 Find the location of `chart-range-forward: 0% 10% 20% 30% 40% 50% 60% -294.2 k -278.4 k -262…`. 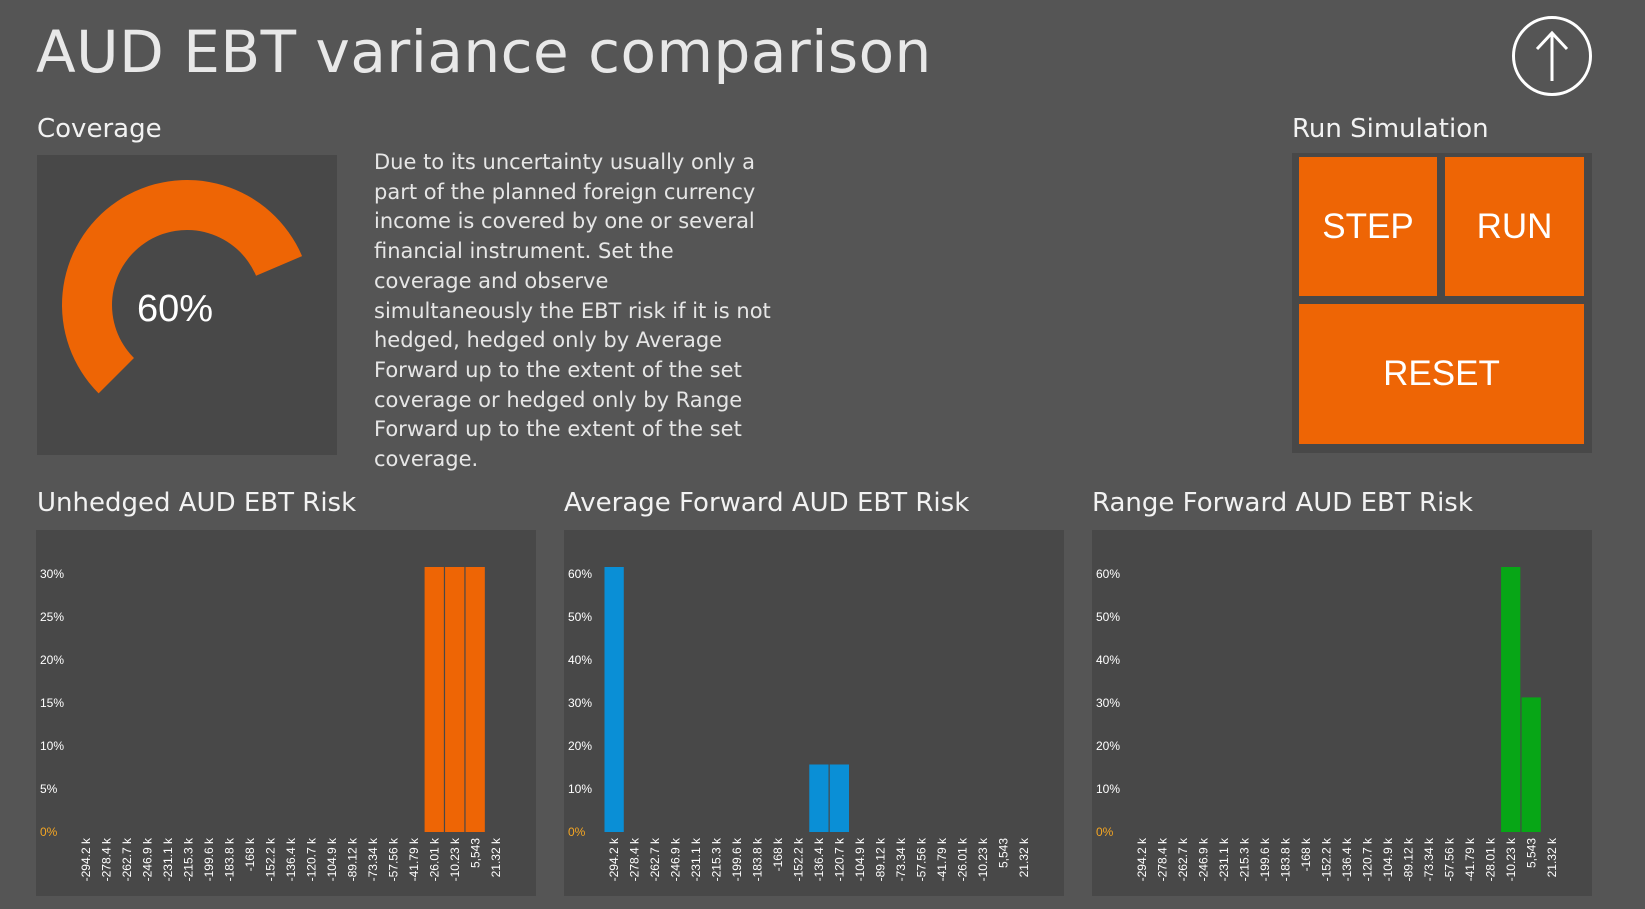

chart-range-forward: 0% 10% 20% 30% 40% 50% 60% -294.2 k -278.4 k -262… is located at coordinates (1342, 713).